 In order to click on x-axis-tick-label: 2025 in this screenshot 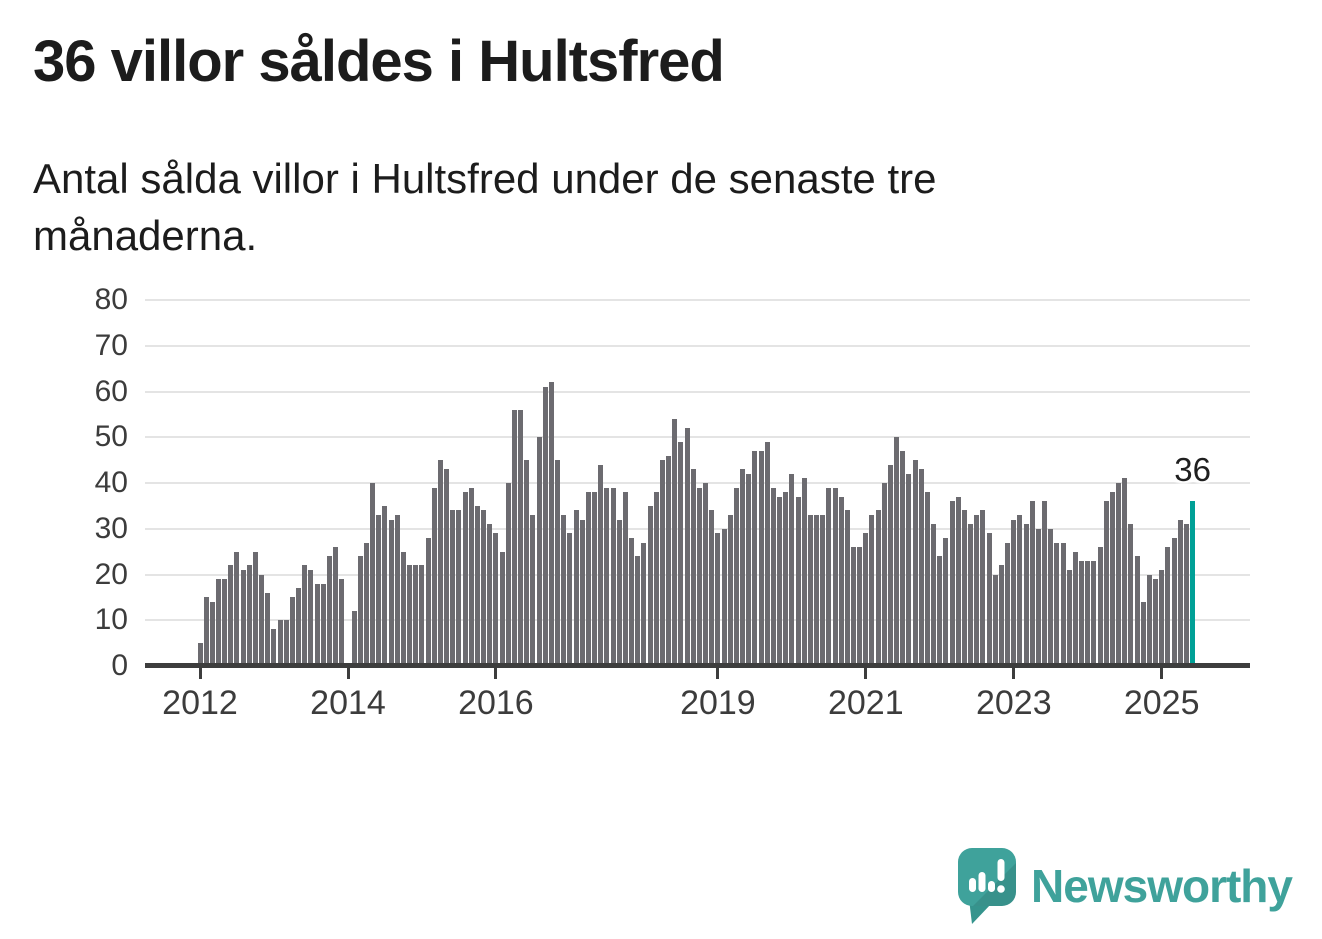, I will do `click(1161, 703)`.